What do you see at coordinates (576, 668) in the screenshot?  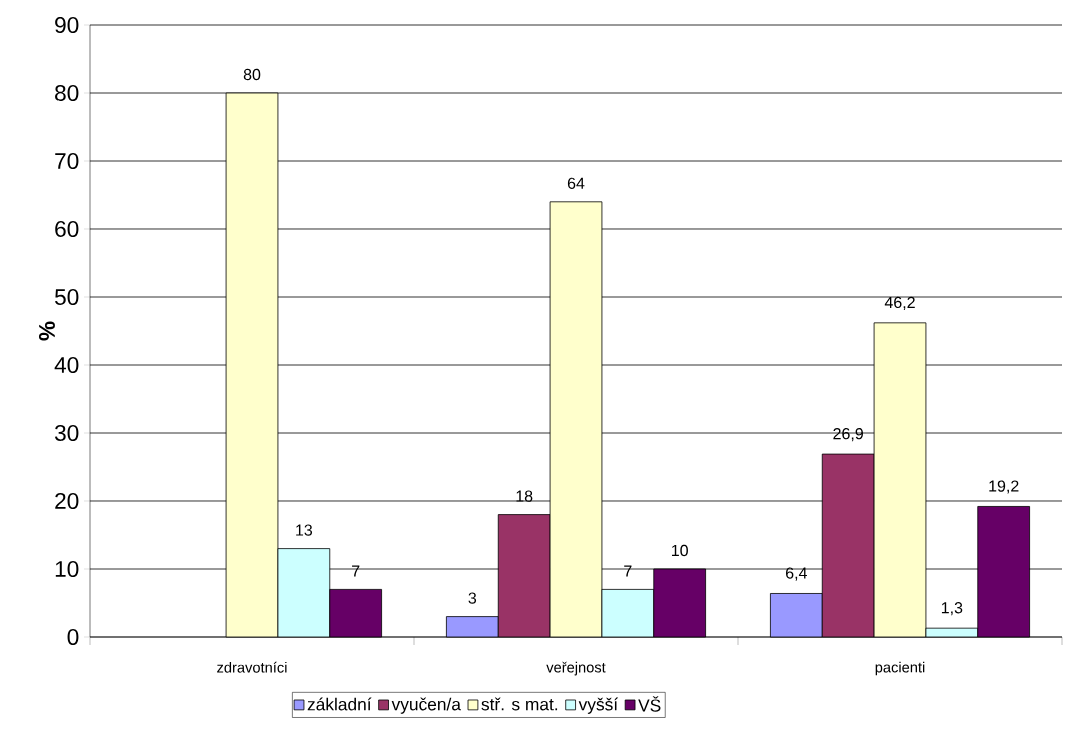 I see `x-tick-label: veřejnost` at bounding box center [576, 668].